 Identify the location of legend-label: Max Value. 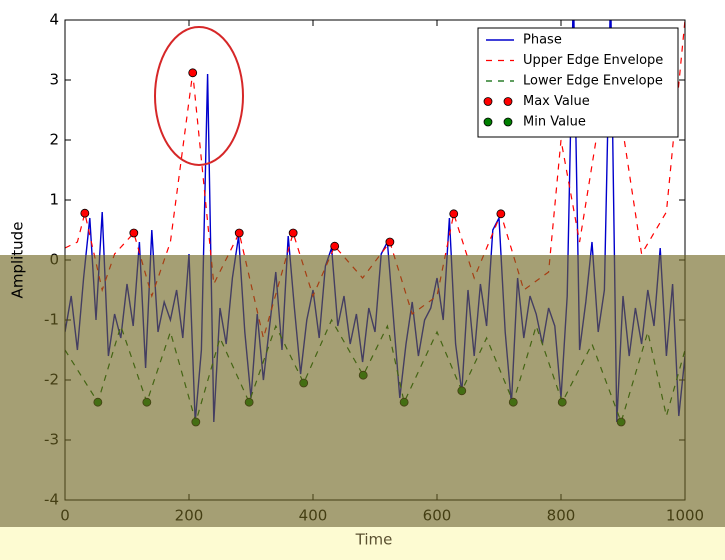
(556, 101).